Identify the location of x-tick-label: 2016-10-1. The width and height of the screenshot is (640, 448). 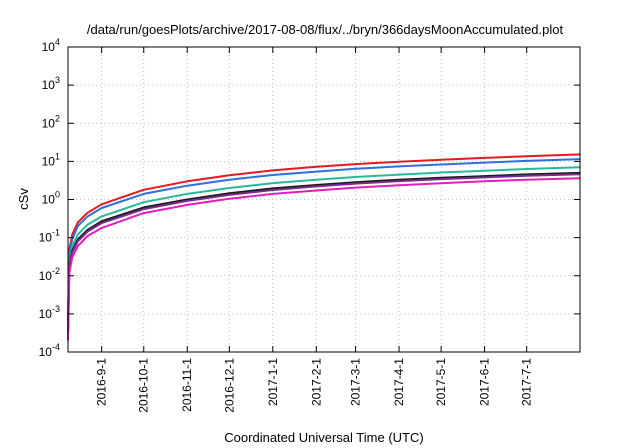
(144, 385).